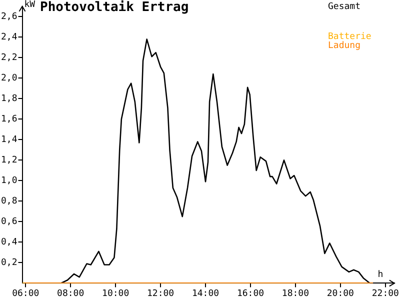  Describe the element at coordinates (250, 293) in the screenshot. I see `x-tick-label: 16:00` at that location.